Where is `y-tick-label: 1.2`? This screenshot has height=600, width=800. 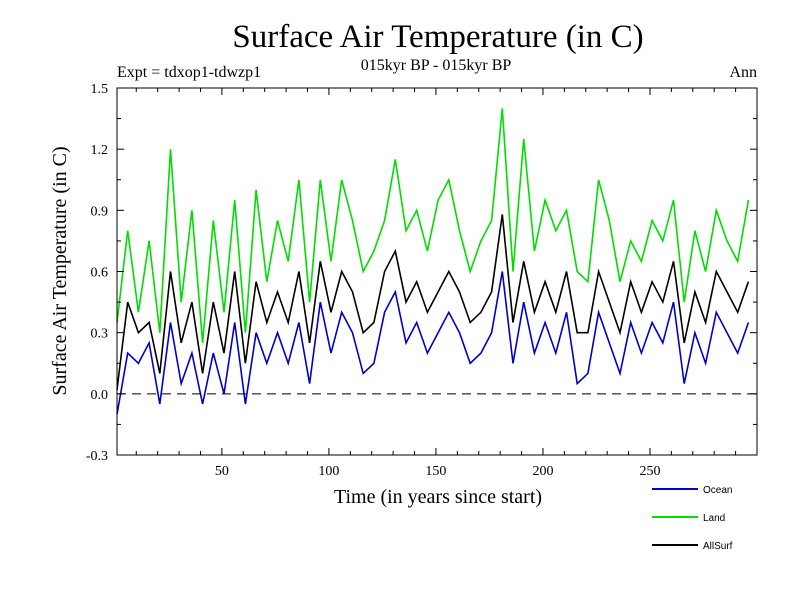
y-tick-label: 1.2 is located at coordinates (100, 150).